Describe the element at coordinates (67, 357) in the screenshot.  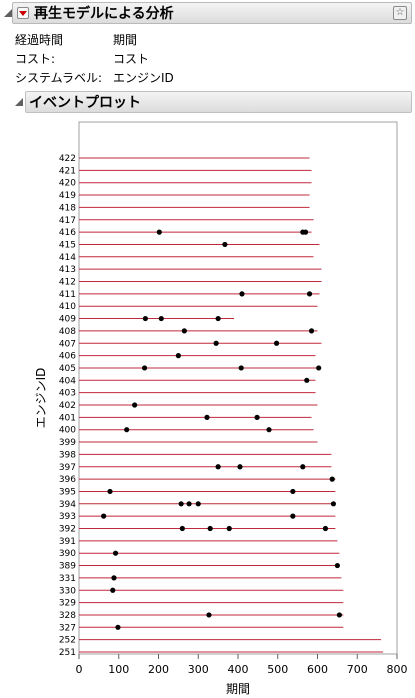
I see `y-tick-label: 406` at that location.